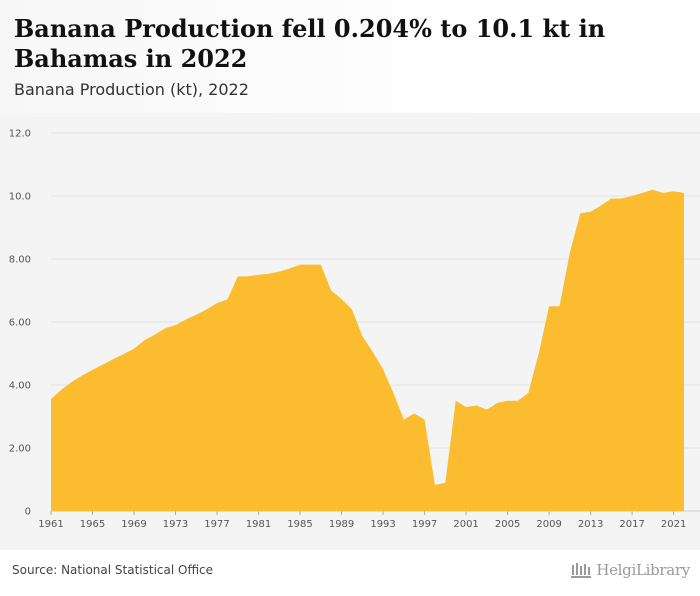  Describe the element at coordinates (258, 524) in the screenshot. I see `x-tick-label: 1981` at that location.